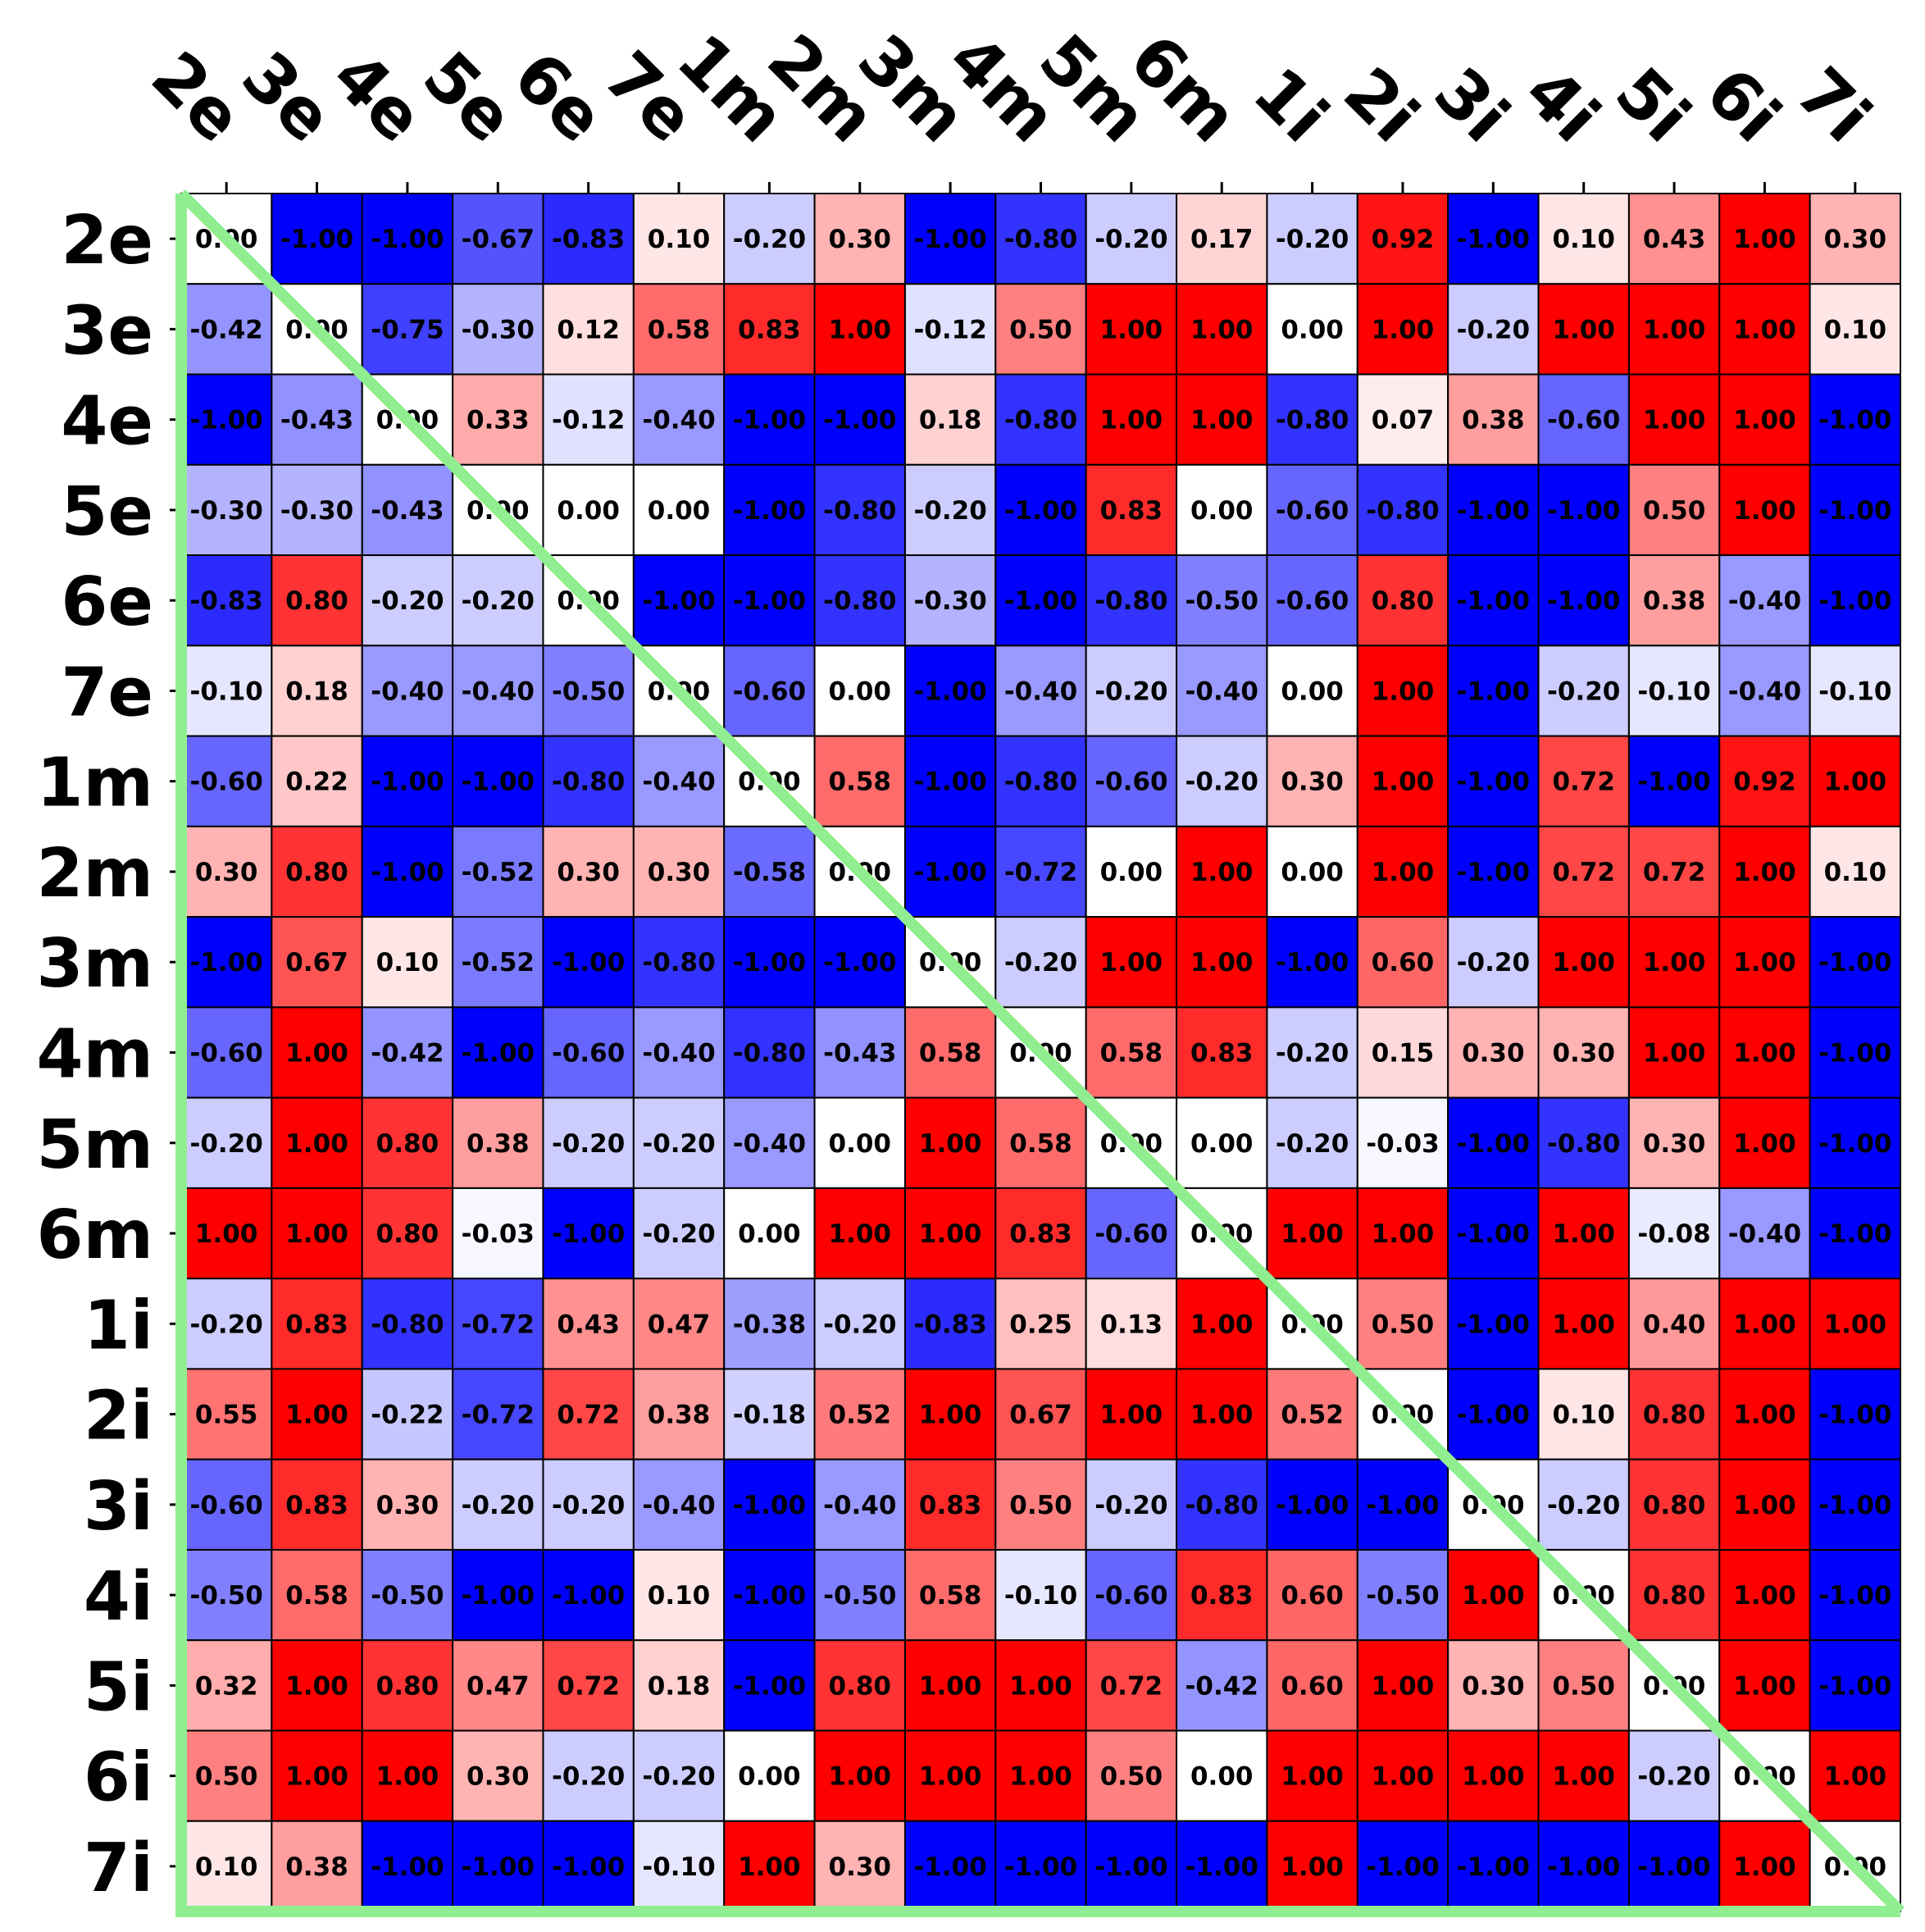 Image resolution: width=1925 pixels, height=1932 pixels. I want to click on cell-value-label-5e-4i: -1.00, so click(1583, 511).